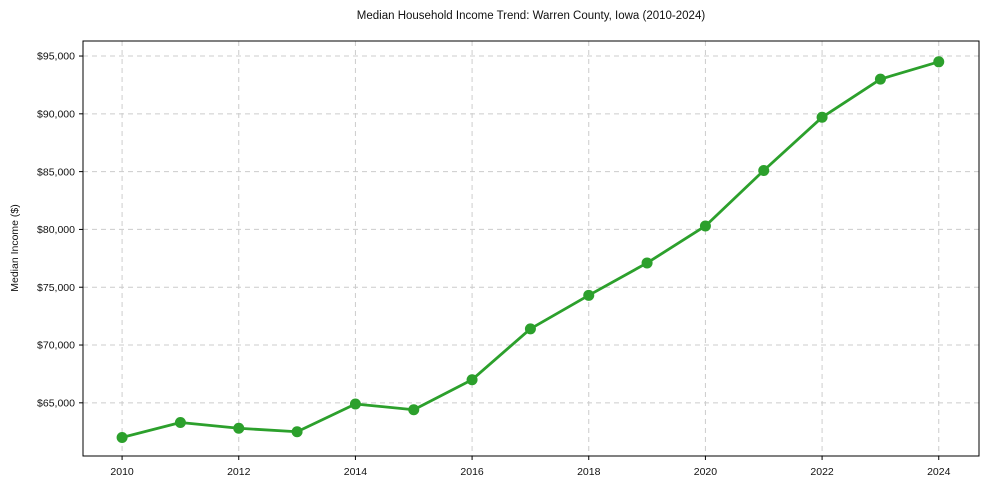 The image size is (989, 490). What do you see at coordinates (56, 230) in the screenshot?
I see `y-tick-label: $80,000` at bounding box center [56, 230].